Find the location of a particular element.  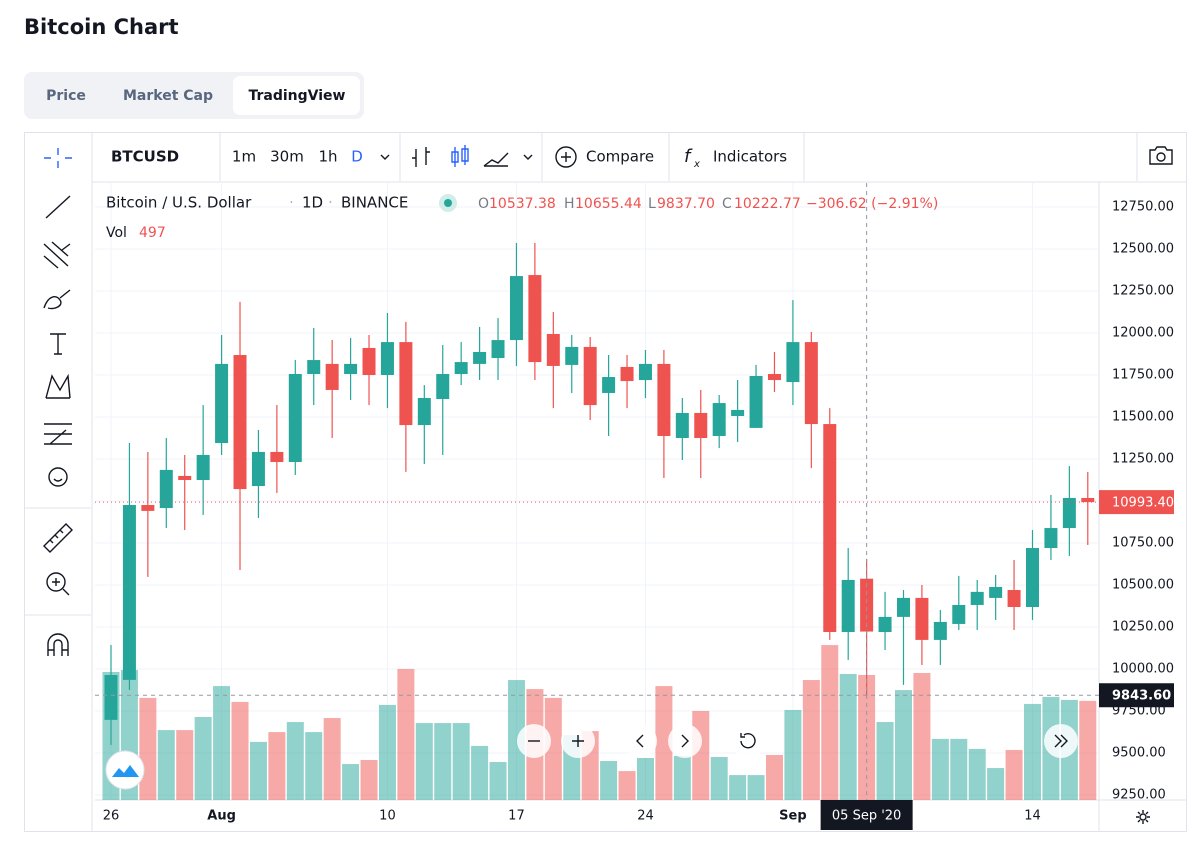

page-title: Bitcoin Chart is located at coordinates (101, 27).